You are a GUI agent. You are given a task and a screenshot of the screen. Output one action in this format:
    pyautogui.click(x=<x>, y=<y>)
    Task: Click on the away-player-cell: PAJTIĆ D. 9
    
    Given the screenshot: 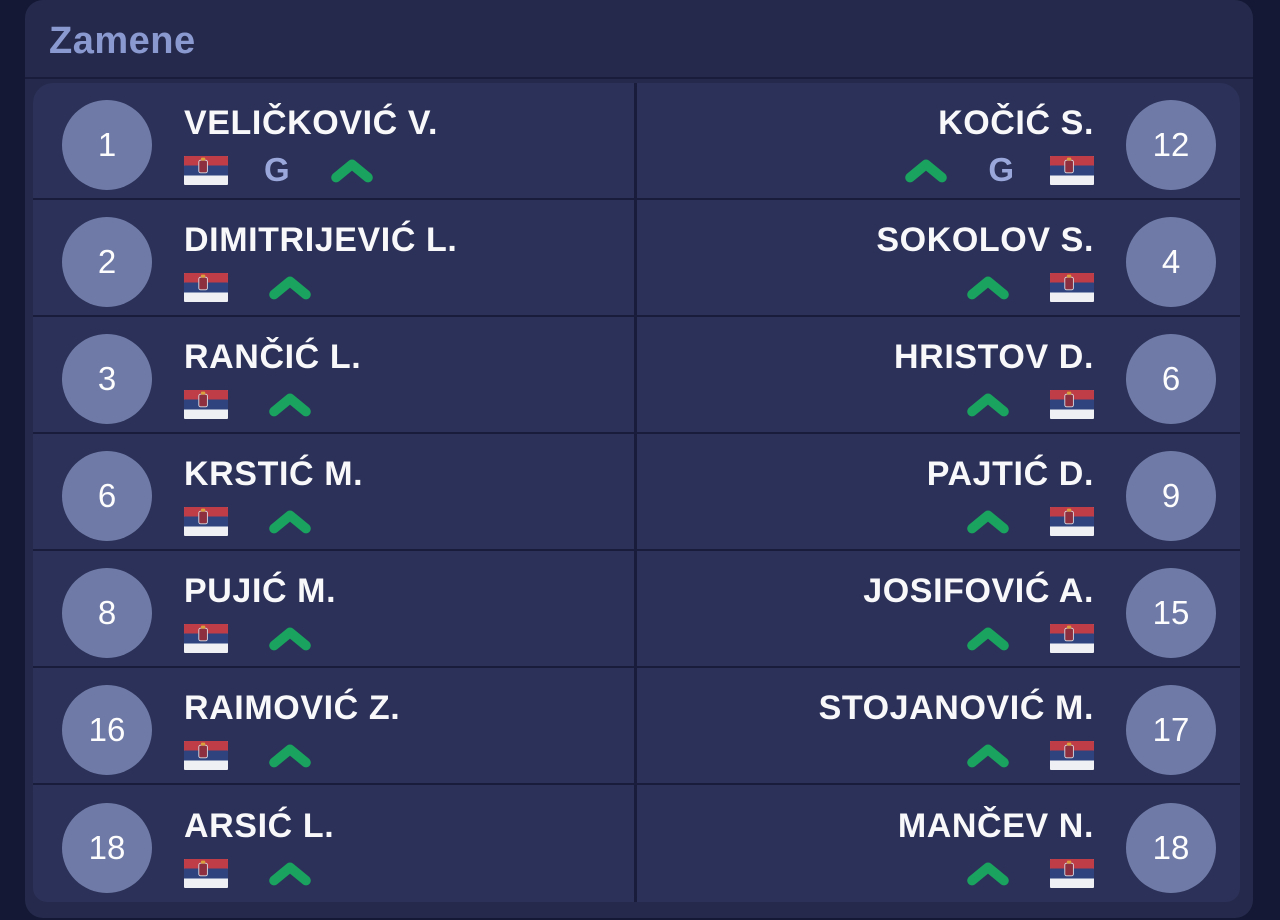 What is the action you would take?
    pyautogui.click(x=938, y=491)
    